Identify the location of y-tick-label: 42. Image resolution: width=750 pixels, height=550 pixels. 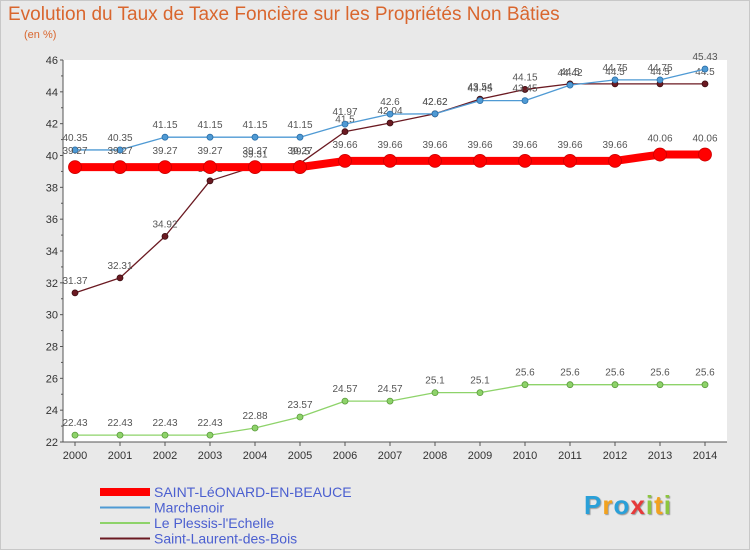
(52, 125).